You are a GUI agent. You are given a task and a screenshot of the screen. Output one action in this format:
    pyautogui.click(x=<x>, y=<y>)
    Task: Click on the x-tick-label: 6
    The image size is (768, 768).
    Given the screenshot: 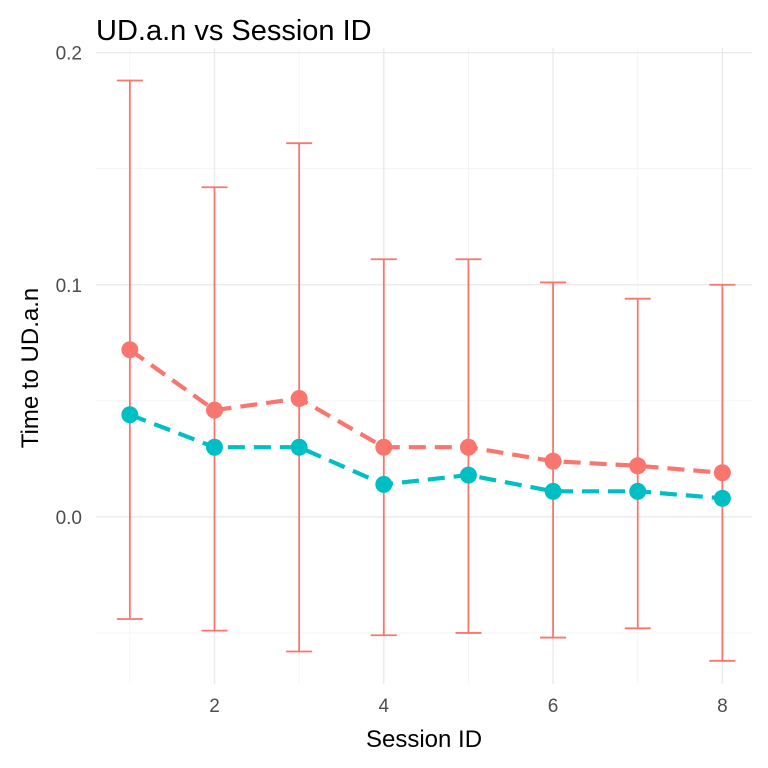 What is the action you would take?
    pyautogui.click(x=553, y=706)
    